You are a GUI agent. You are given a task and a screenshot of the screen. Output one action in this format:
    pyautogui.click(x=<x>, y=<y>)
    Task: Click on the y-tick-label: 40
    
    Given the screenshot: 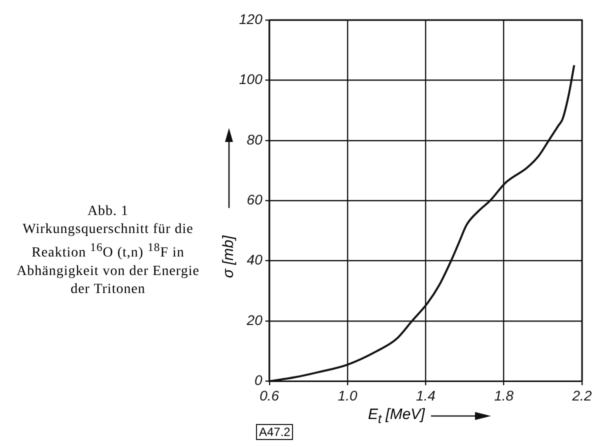 What is the action you would take?
    pyautogui.click(x=254, y=260)
    